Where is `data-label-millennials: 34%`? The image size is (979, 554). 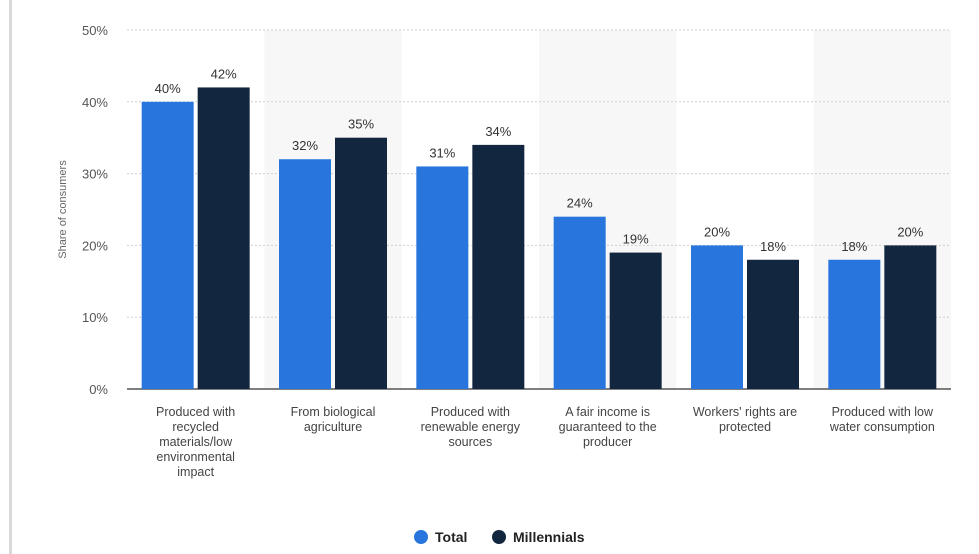 data-label-millennials: 34% is located at coordinates (498, 131).